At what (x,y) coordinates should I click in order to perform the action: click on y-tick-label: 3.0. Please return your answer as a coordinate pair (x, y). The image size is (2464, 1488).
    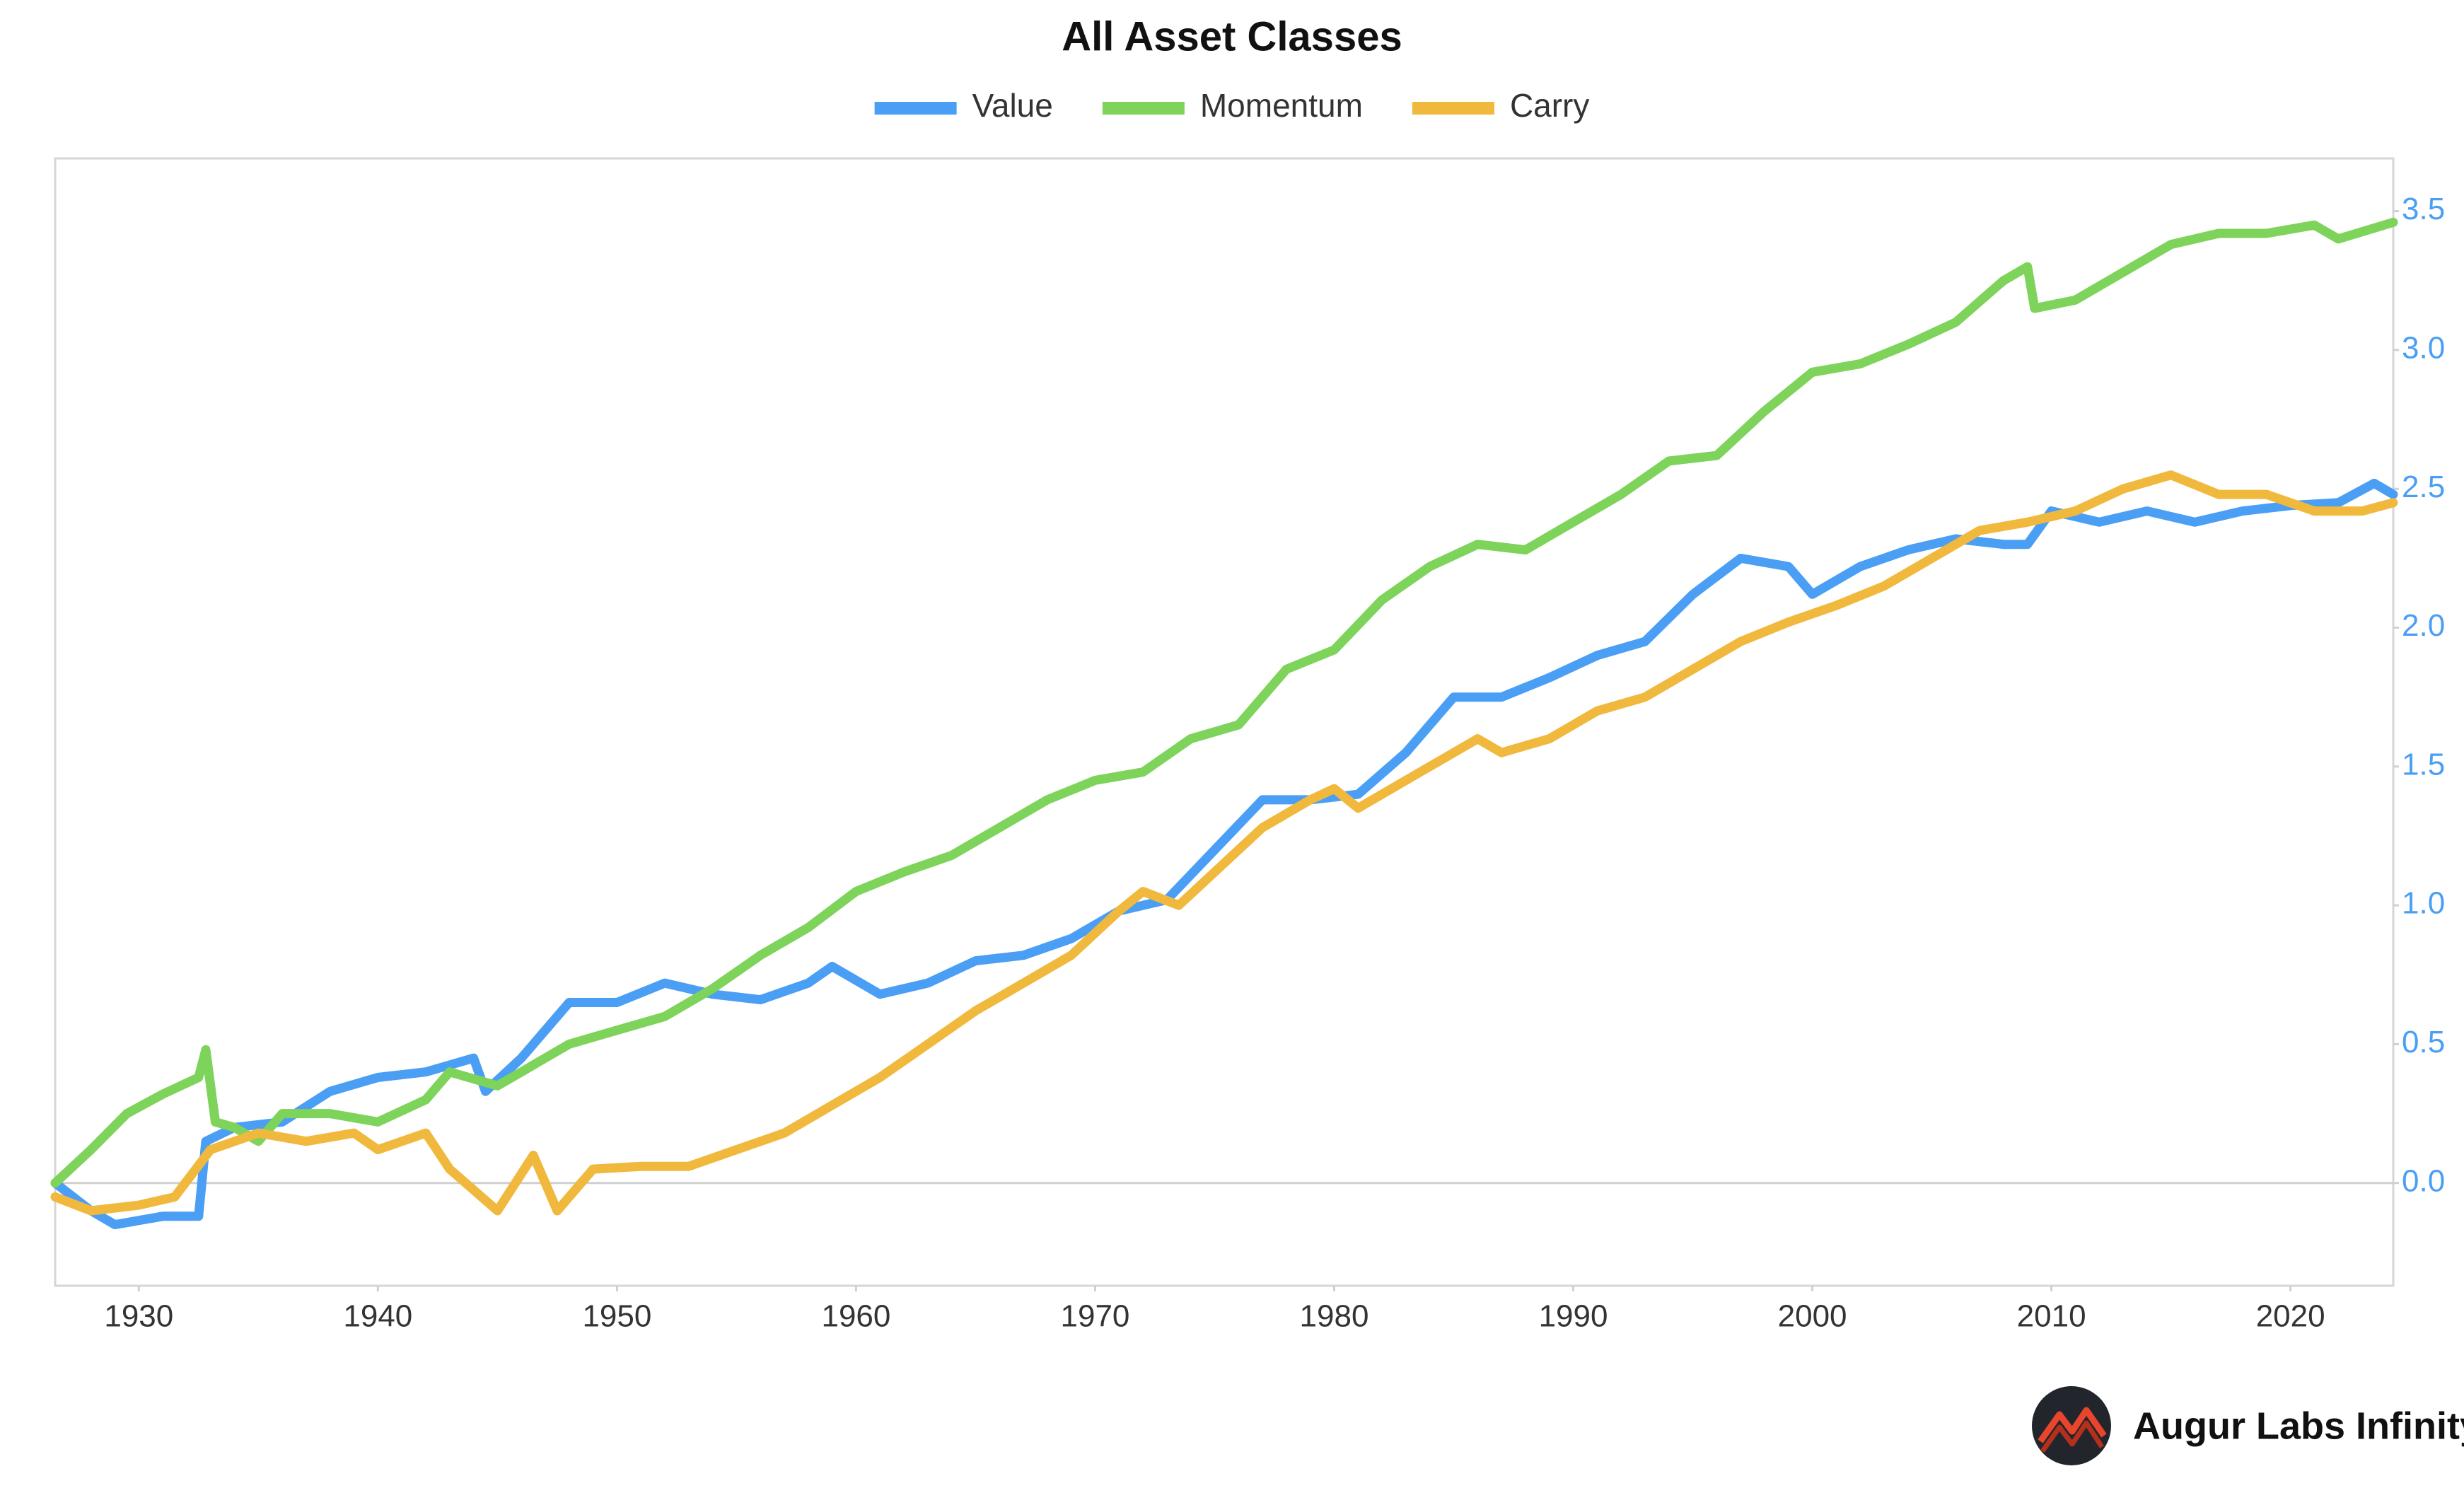
    Looking at the image, I should click on (2423, 349).